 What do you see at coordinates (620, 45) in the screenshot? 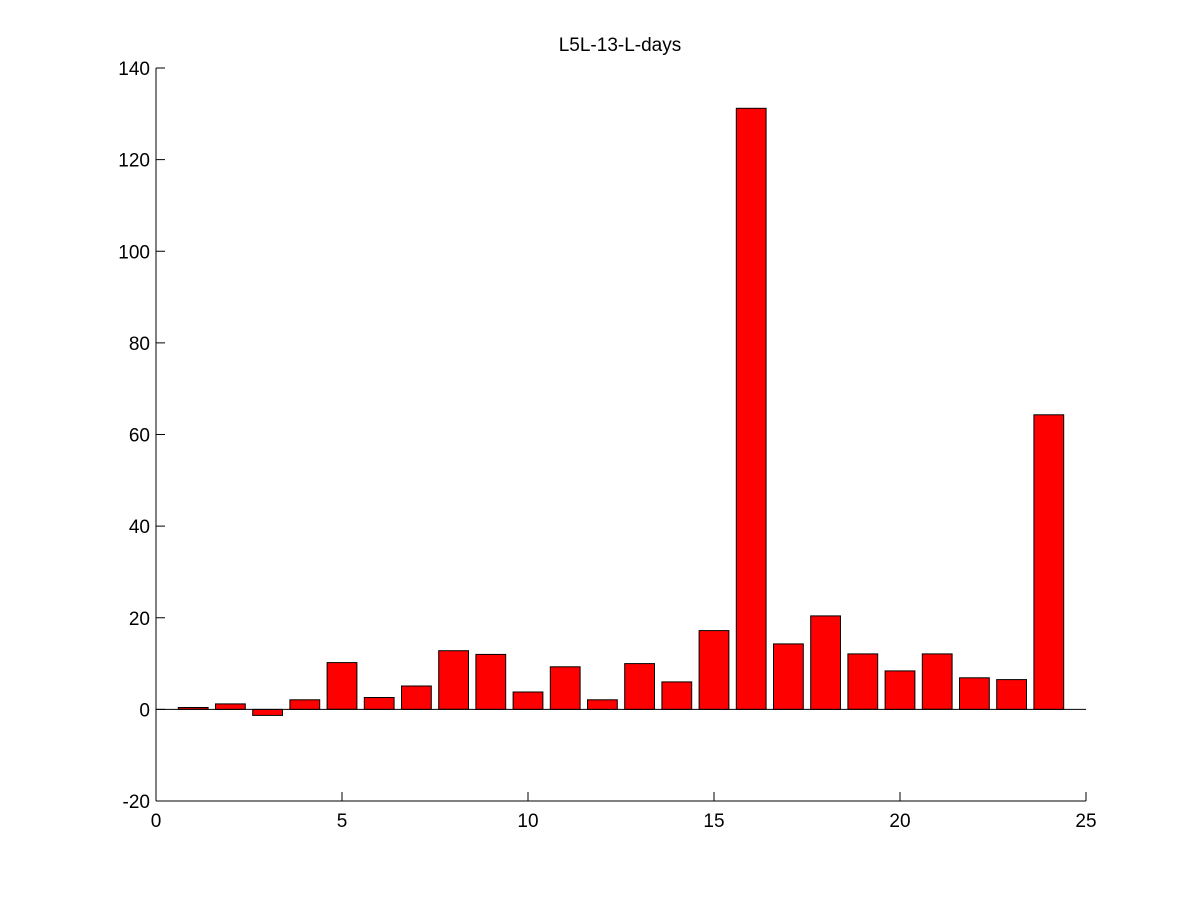
I see `chart-title: L5L-13-L-days` at bounding box center [620, 45].